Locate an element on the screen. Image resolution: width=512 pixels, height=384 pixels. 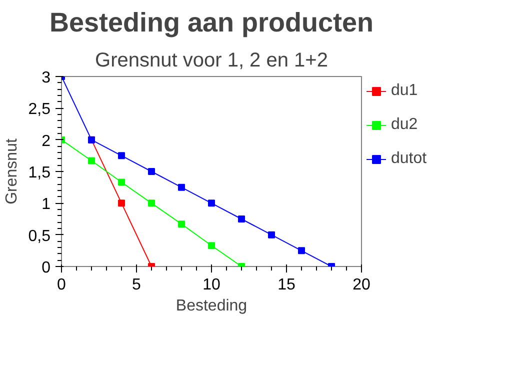
legend-label: du1 is located at coordinates (404, 91).